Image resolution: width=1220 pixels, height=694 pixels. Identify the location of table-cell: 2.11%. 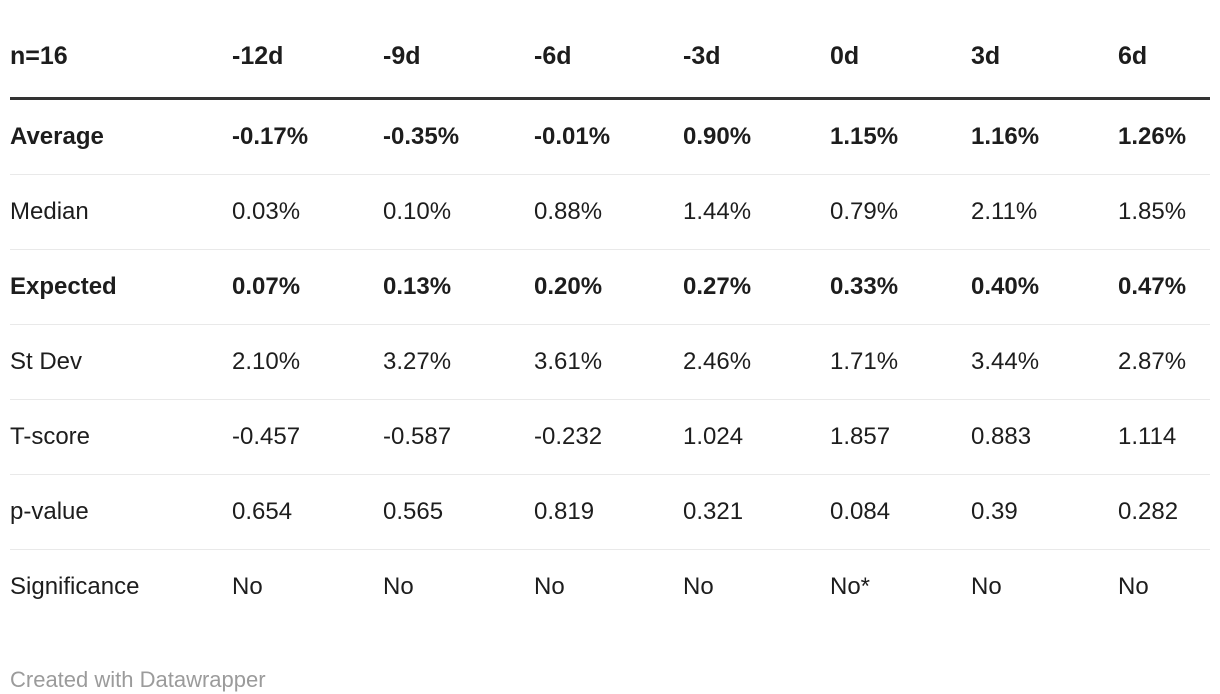
(1044, 212).